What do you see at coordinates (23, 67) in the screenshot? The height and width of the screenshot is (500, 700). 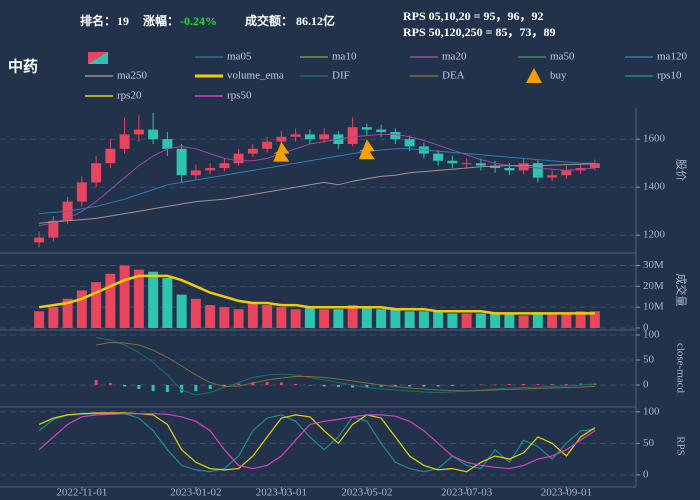 I see `sector: 中药` at bounding box center [23, 67].